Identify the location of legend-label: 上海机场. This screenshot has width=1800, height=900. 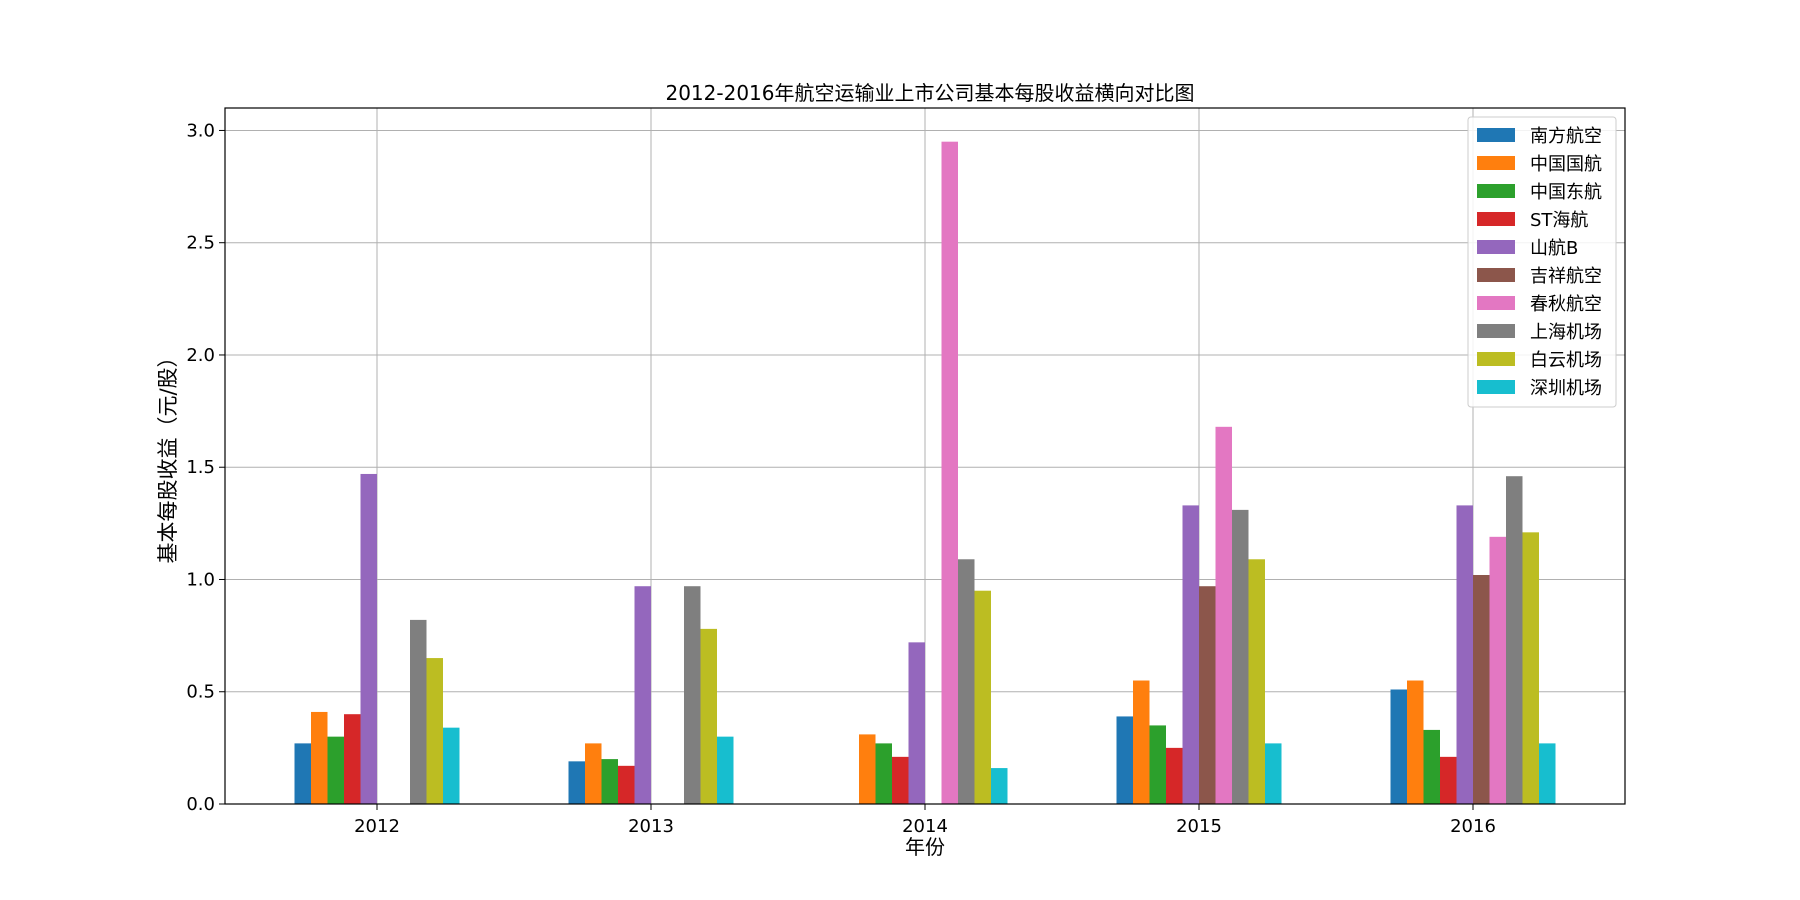
(1566, 332).